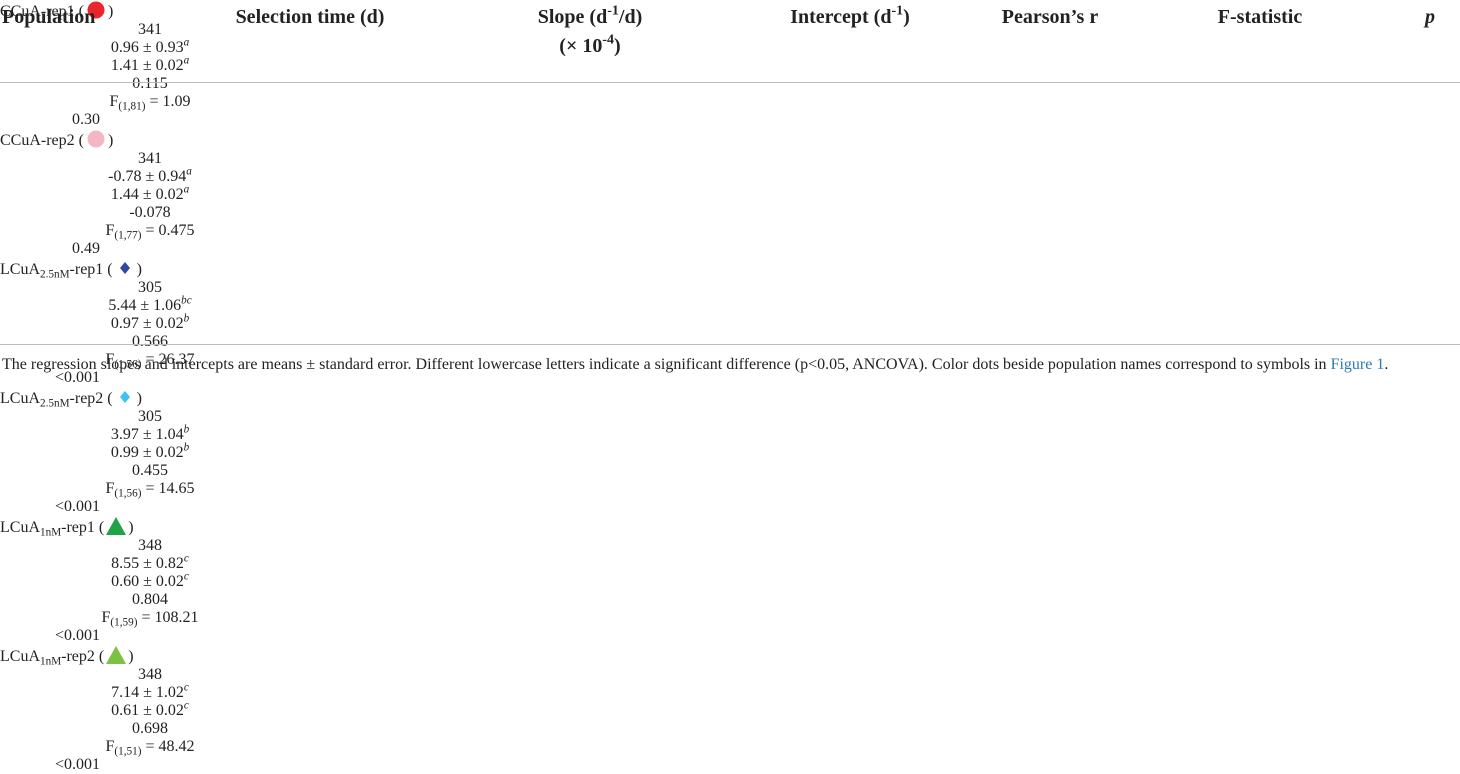 The image size is (1460, 774). I want to click on f-cell: F(1,51) = 48.42, so click(150, 748).